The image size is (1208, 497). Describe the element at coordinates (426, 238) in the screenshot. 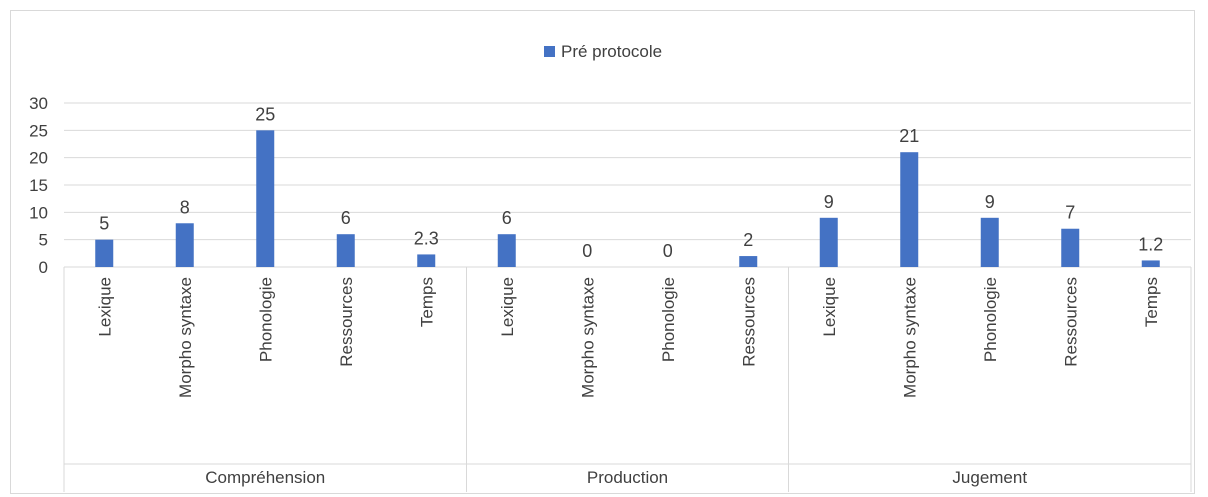

I see `data-label: 2.3` at that location.